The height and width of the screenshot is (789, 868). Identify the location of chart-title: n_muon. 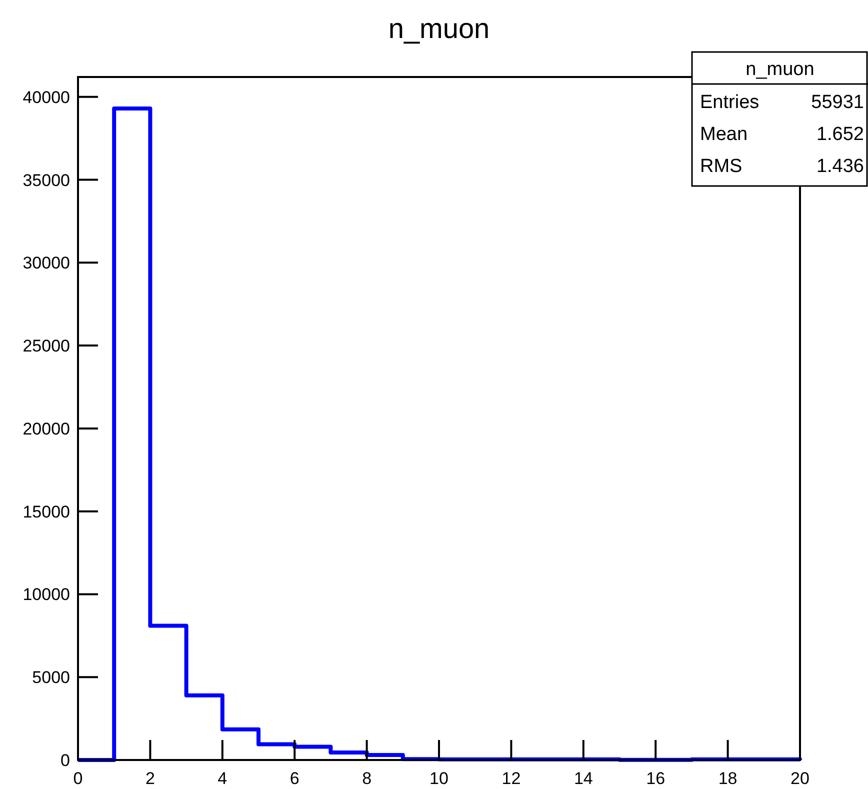
(439, 28).